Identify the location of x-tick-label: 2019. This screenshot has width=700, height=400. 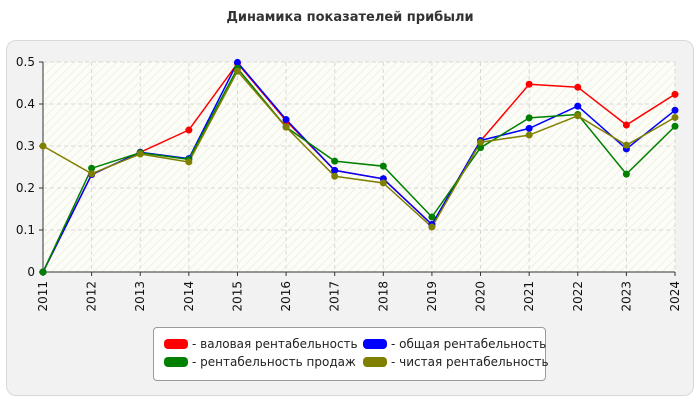
(432, 296).